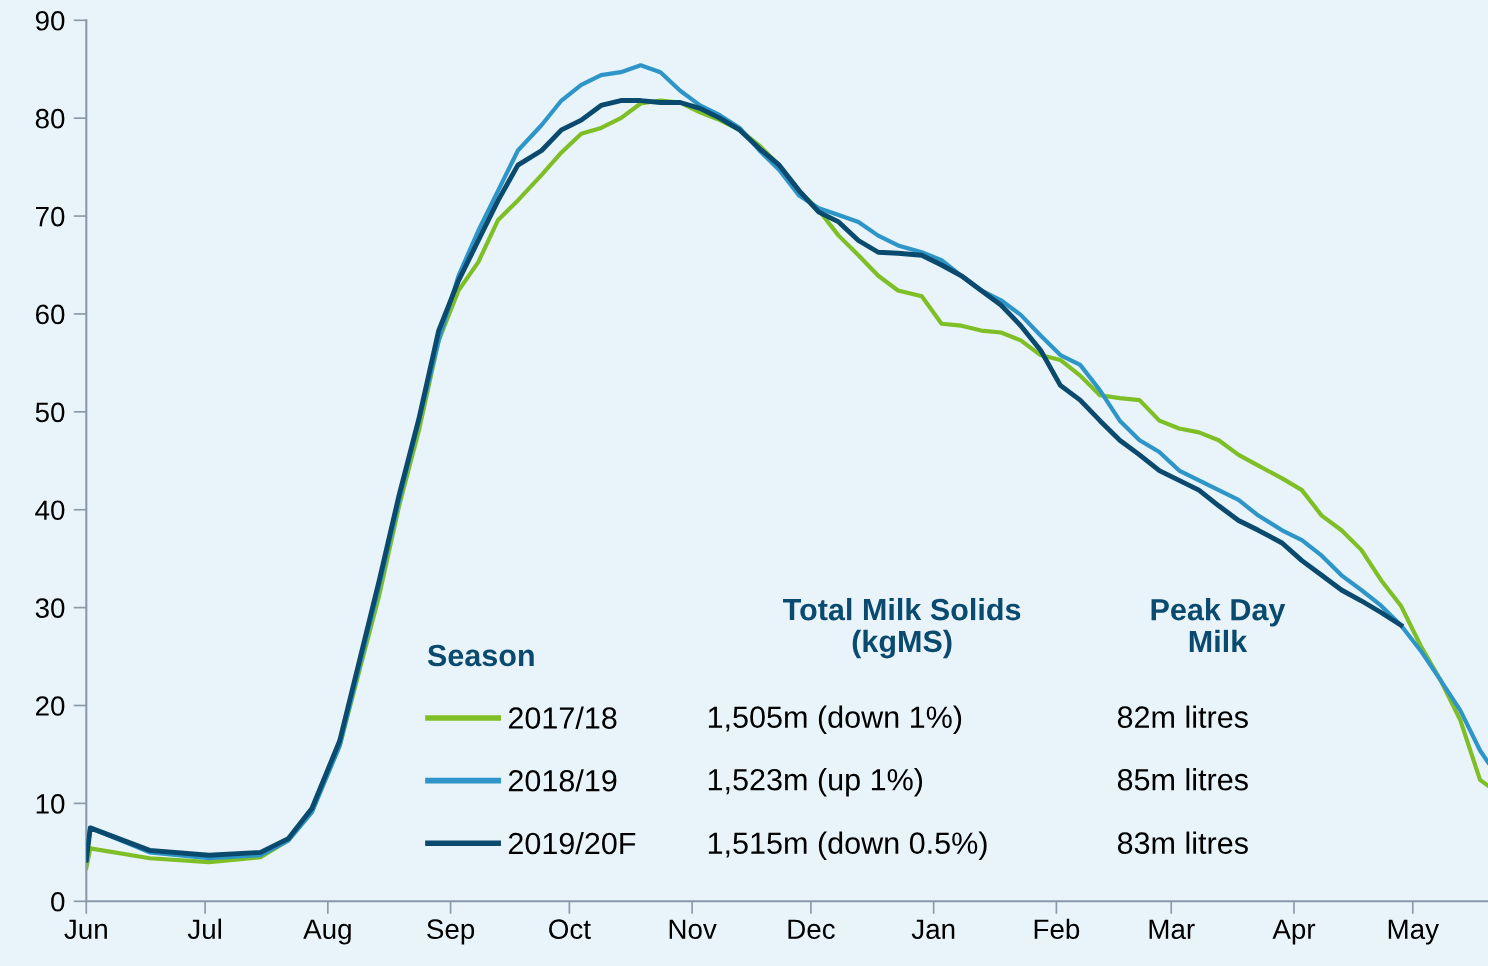 This screenshot has width=1488, height=966. Describe the element at coordinates (327, 932) in the screenshot. I see `x-tick-label: Aug` at that location.